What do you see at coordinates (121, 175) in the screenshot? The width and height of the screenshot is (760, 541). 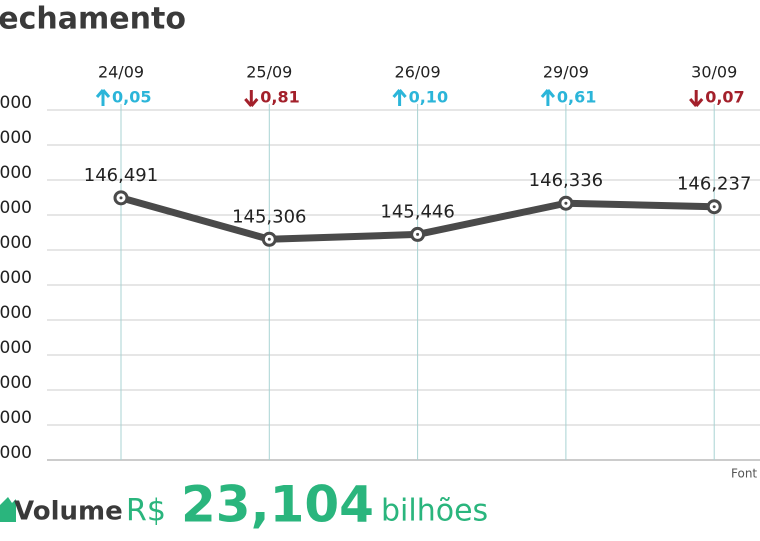 I see `value-label: 146,491` at bounding box center [121, 175].